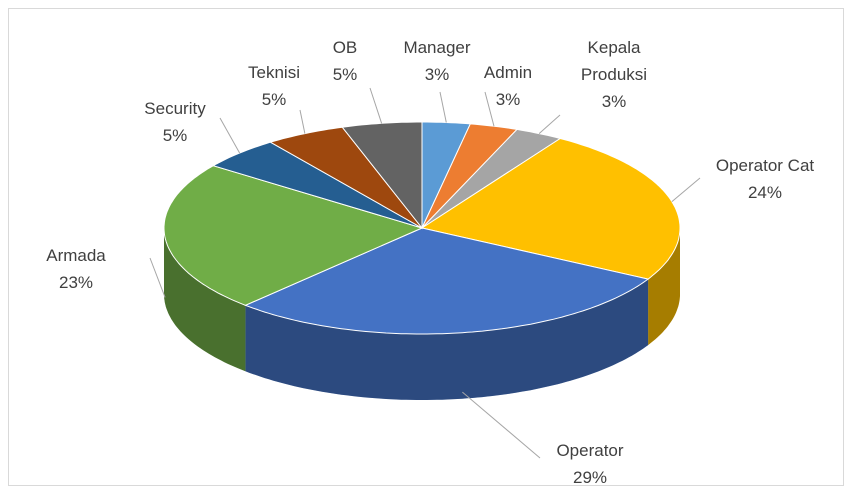 This screenshot has width=854, height=495. Describe the element at coordinates (765, 179) in the screenshot. I see `data-label: Operator Cat 24%` at that location.